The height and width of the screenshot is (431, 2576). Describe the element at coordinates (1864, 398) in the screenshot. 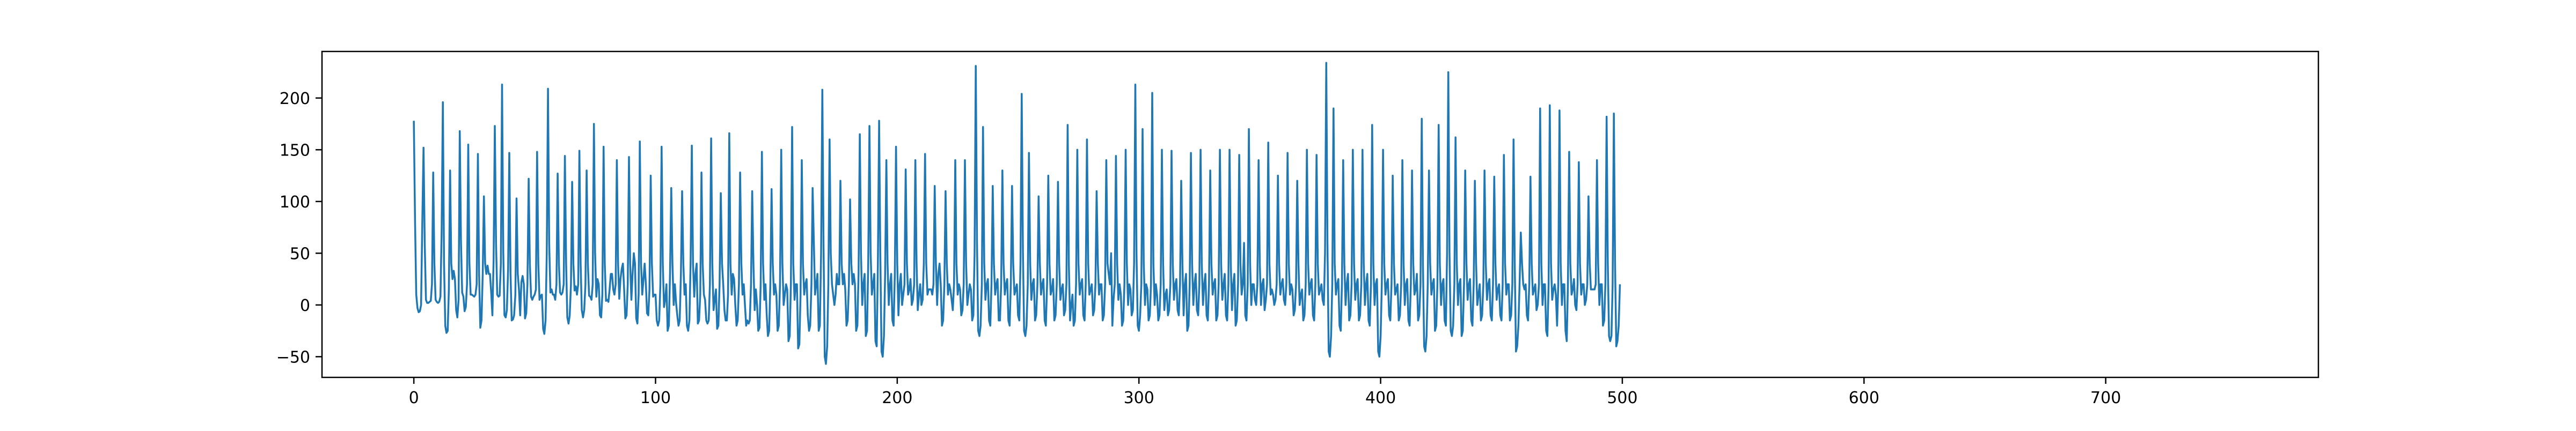

I see `x-tick-label: 600` at that location.